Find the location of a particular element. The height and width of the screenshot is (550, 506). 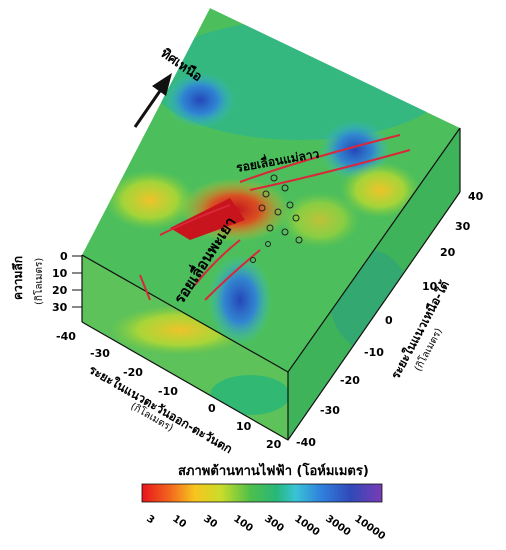

colorbar-tick: 3000 is located at coordinates (337, 525).